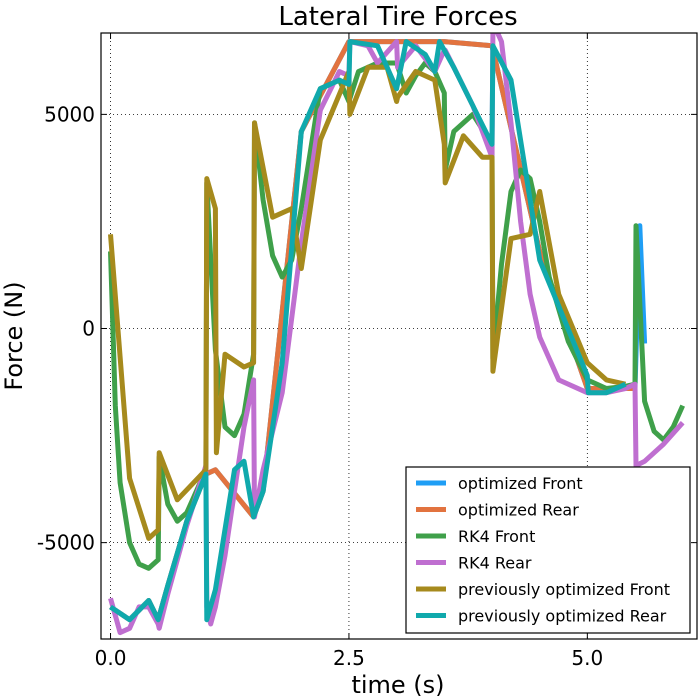  I want to click on y-axis-label: Force (N), so click(14, 335).